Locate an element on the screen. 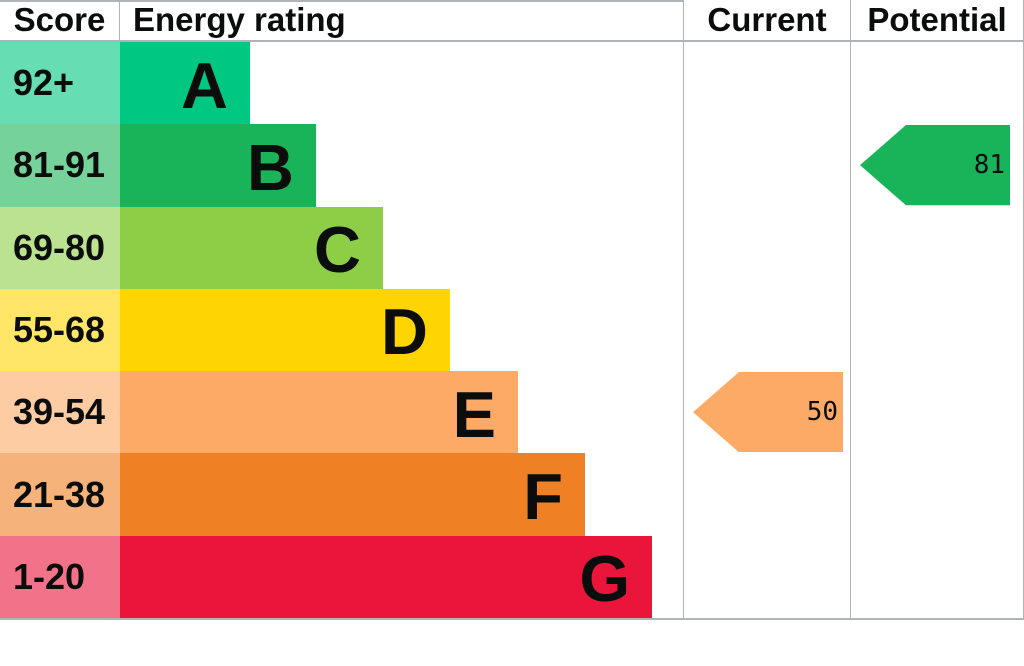  energy-band-cell: F is located at coordinates (401, 494).